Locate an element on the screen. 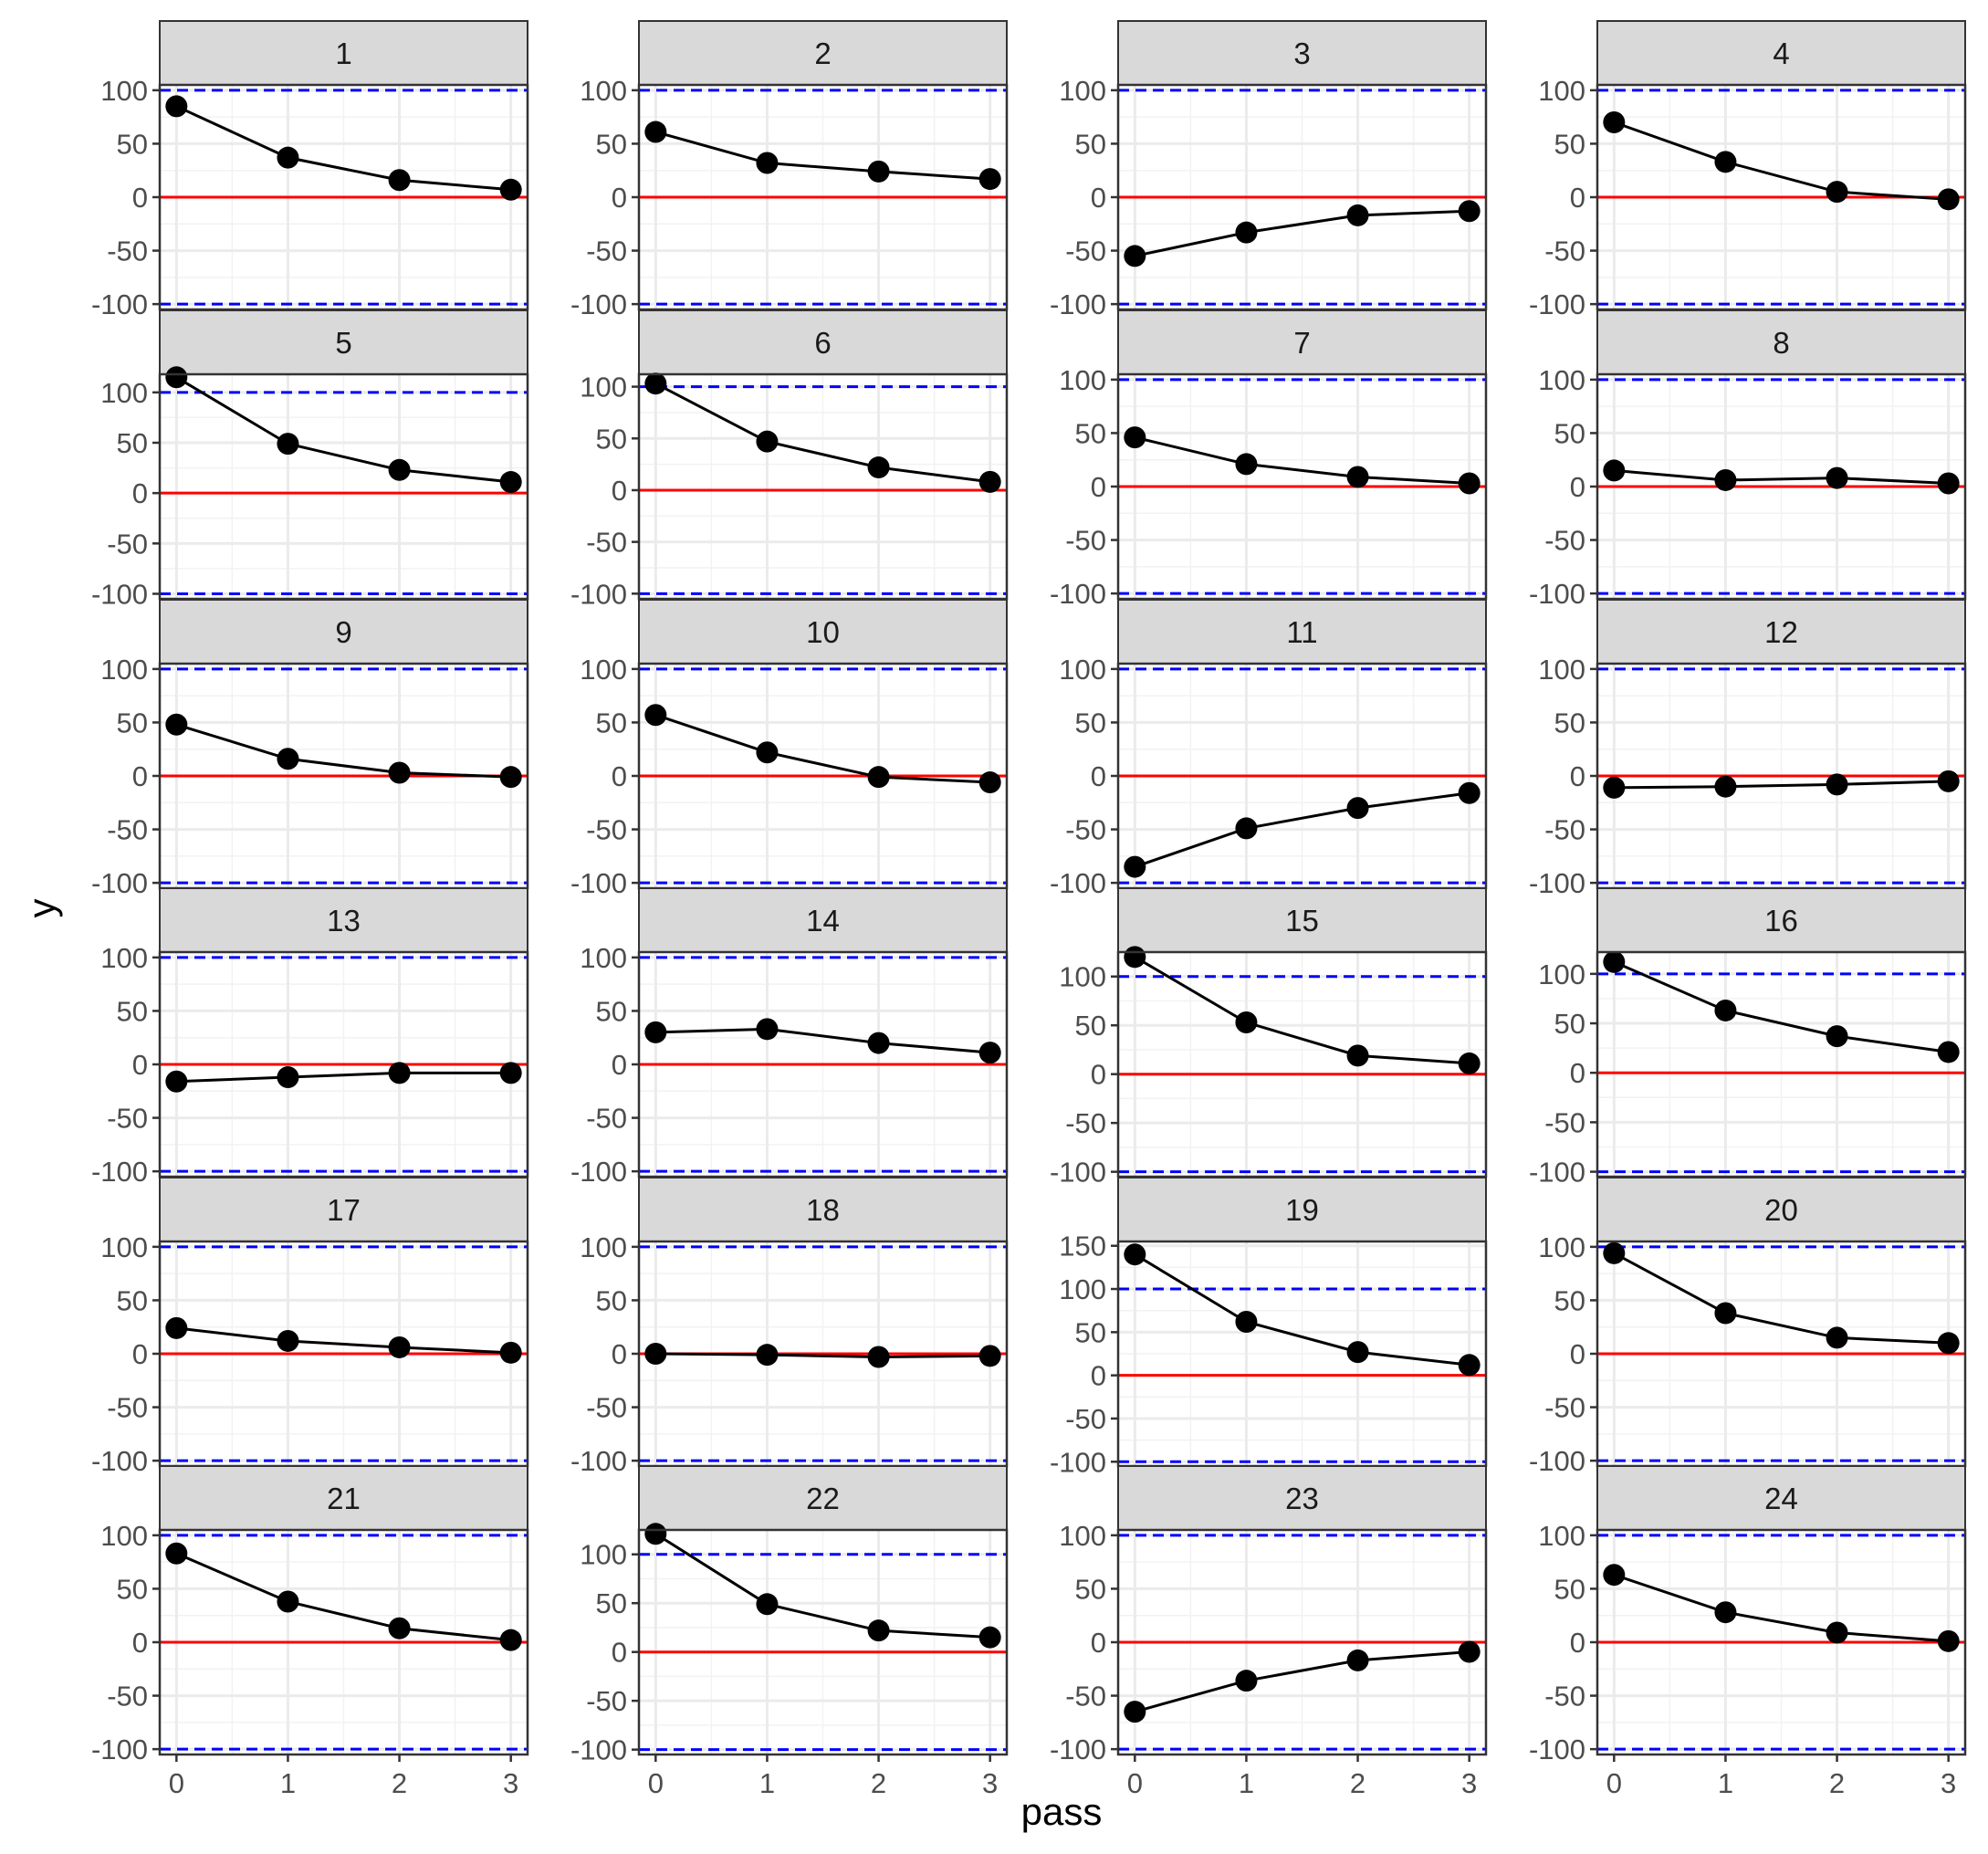 Image resolution: width=1988 pixels, height=1854 pixels. facet-strip-label: 20 is located at coordinates (1781, 1210).